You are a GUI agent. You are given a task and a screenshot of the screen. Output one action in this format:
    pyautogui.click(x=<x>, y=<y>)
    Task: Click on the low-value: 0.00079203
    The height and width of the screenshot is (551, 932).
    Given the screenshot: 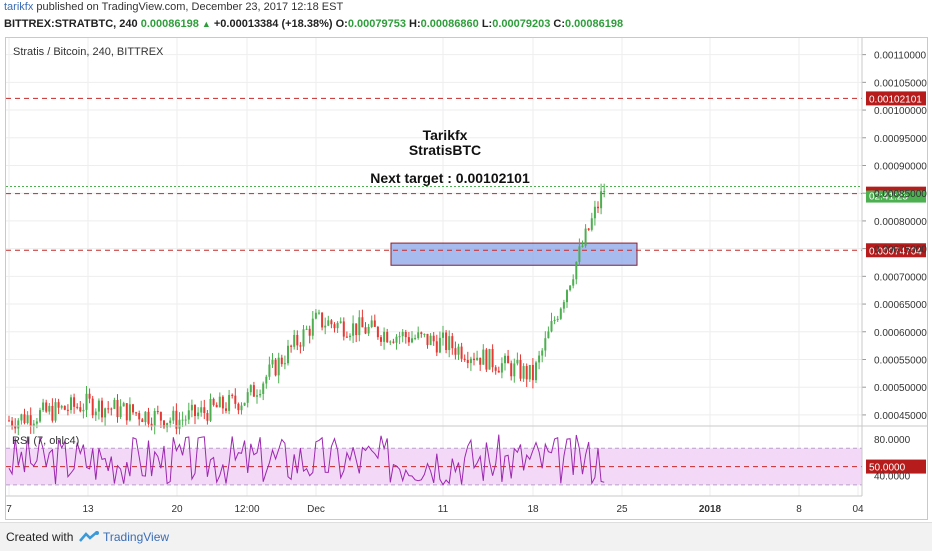 What is the action you would take?
    pyautogui.click(x=521, y=24)
    